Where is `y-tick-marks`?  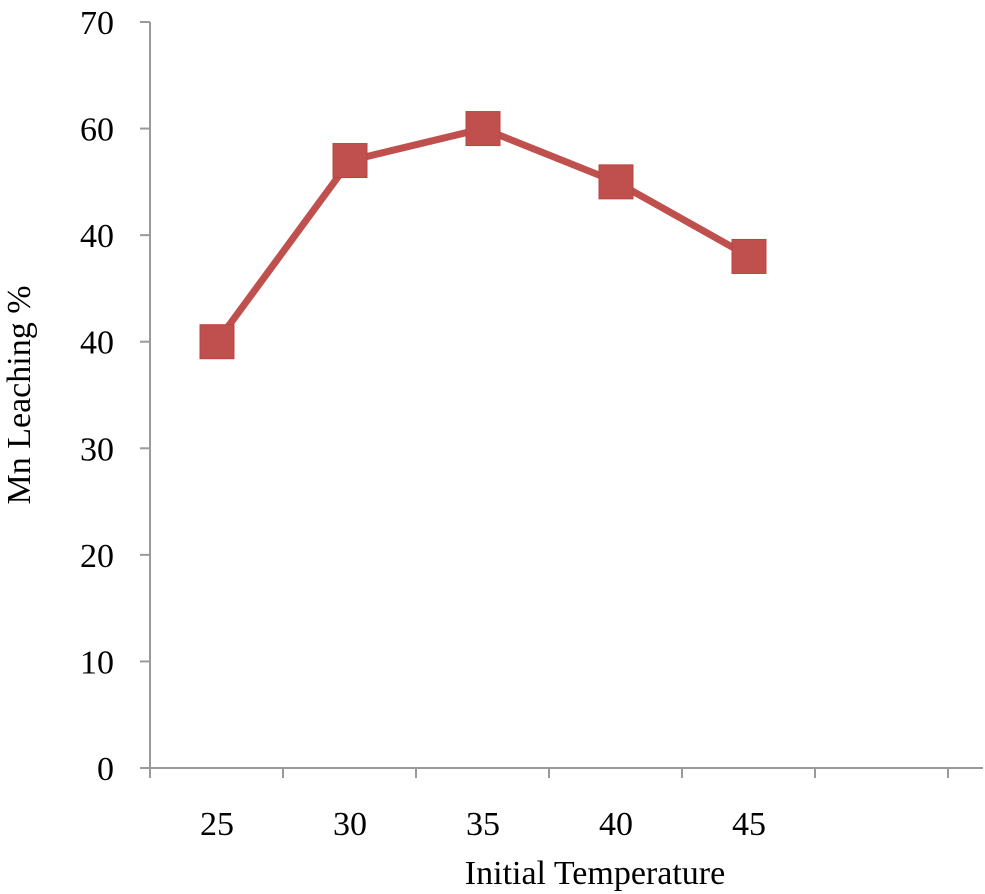 y-tick-marks is located at coordinates (145, 395).